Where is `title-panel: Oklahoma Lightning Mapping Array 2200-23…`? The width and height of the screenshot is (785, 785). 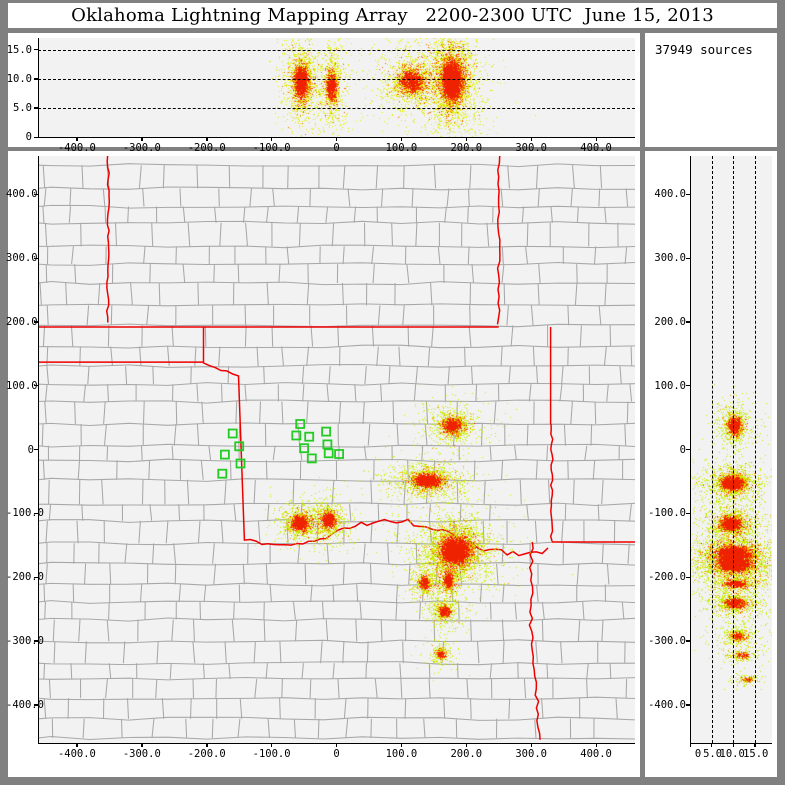
title-panel: Oklahoma Lightning Mapping Array 2200-23… is located at coordinates (392, 15).